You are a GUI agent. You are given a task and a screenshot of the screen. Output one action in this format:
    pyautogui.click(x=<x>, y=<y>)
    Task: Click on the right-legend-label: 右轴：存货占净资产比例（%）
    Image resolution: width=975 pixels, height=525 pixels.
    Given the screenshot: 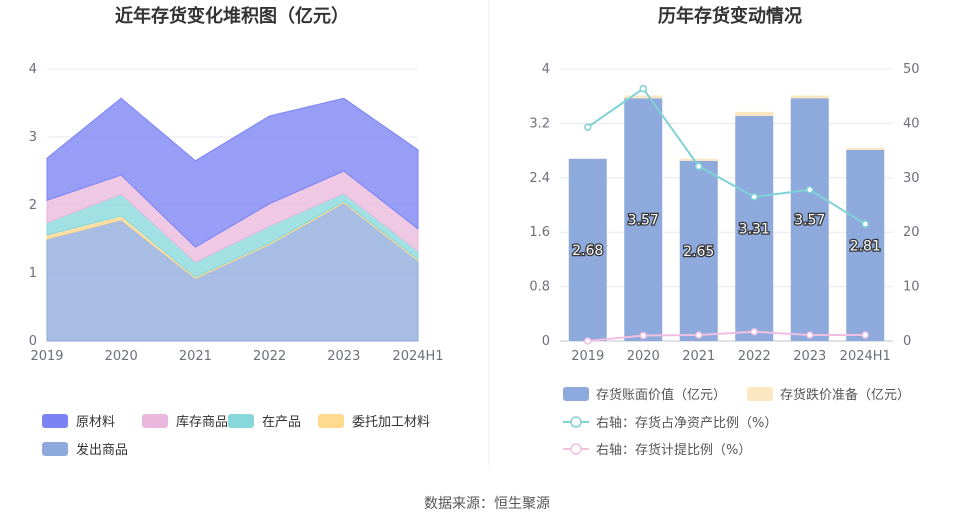 What is the action you would take?
    pyautogui.click(x=686, y=423)
    